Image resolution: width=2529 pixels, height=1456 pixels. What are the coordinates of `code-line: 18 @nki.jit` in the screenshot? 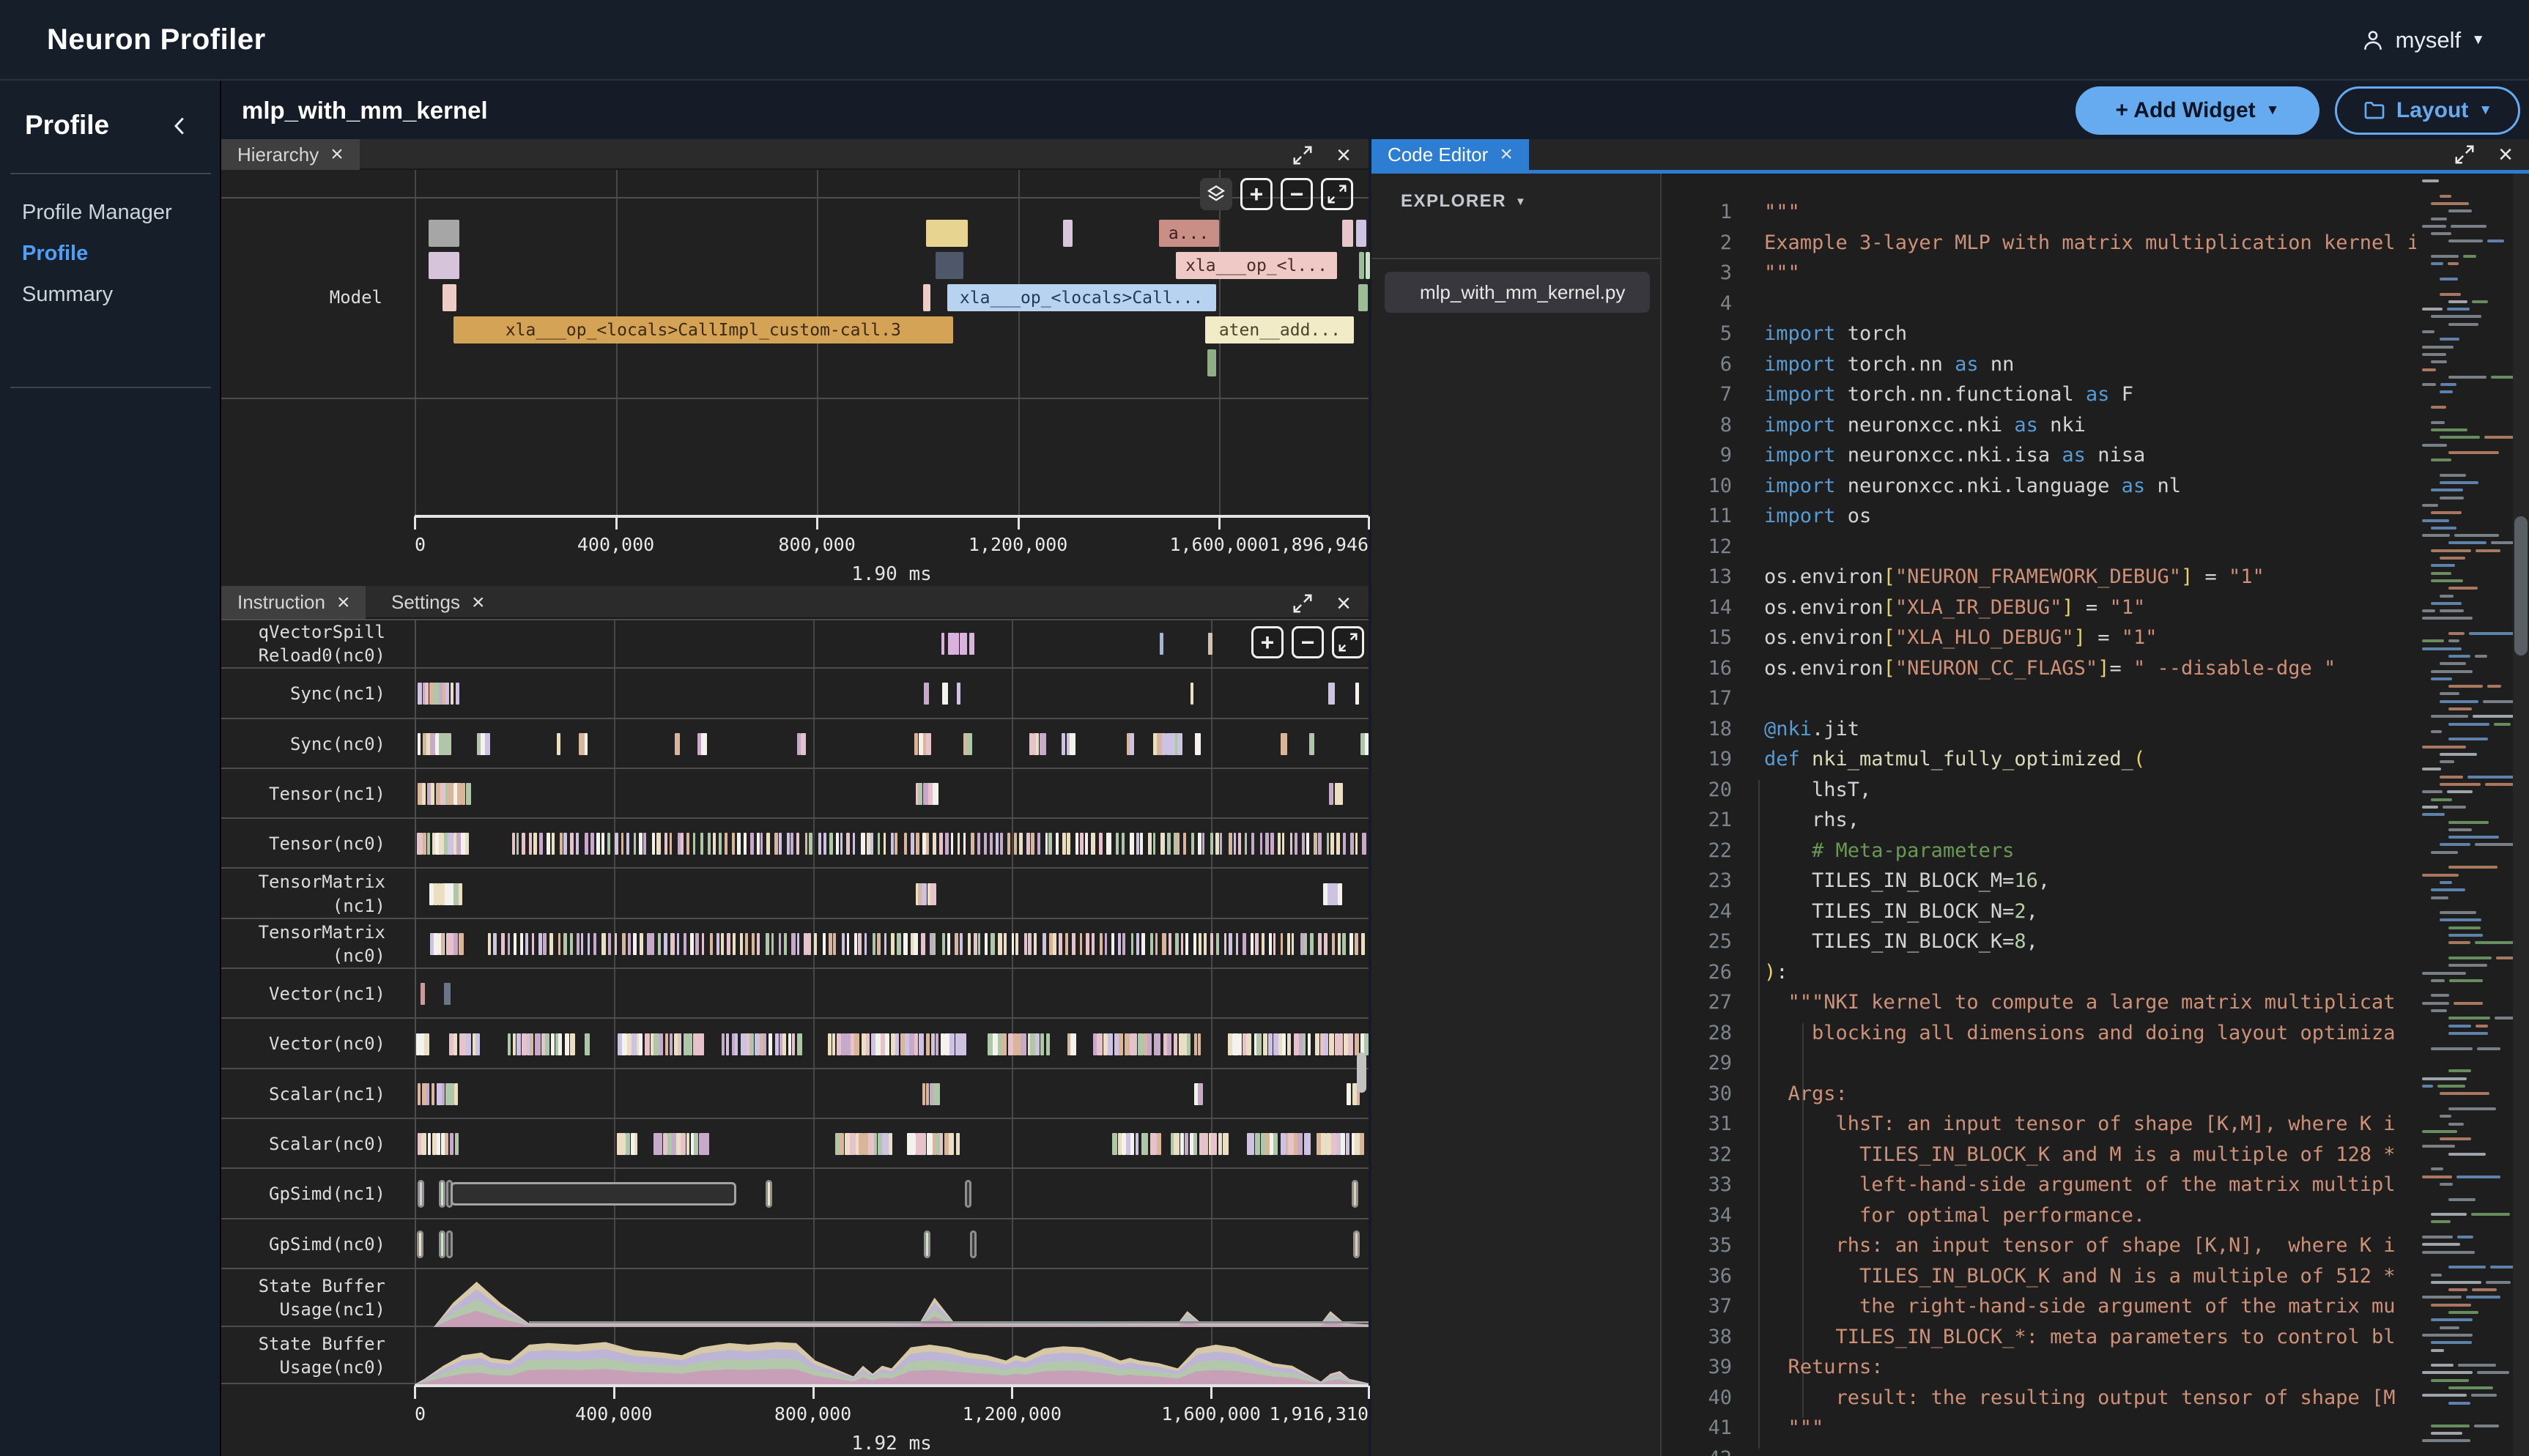 It's located at (2039, 729).